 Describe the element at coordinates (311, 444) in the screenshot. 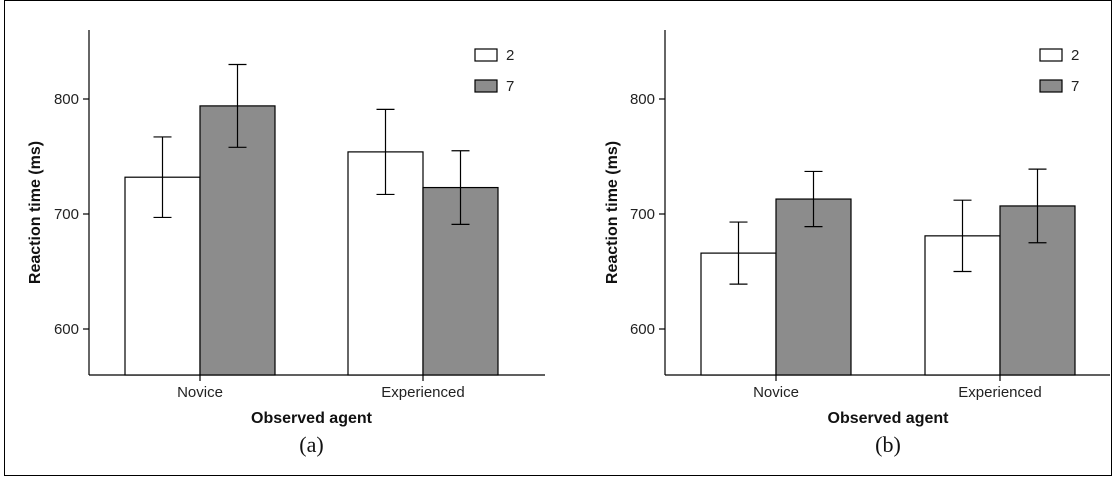

I see `panel-label: (a)` at that location.